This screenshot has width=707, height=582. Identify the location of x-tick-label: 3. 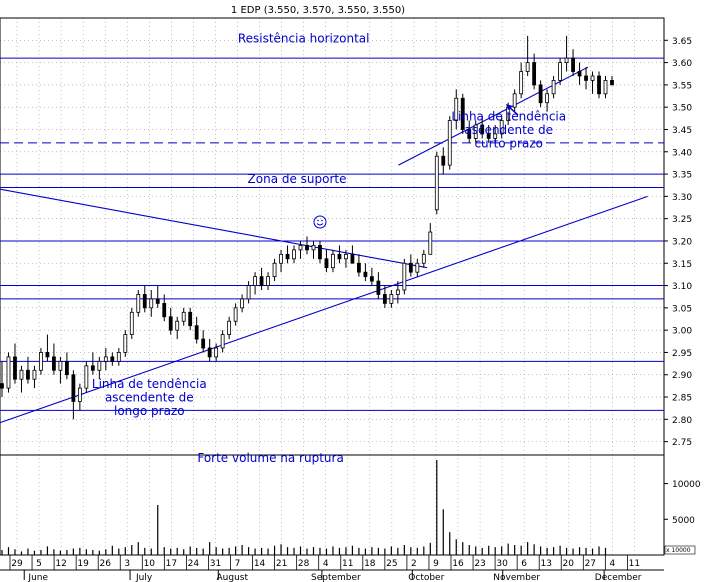
(127, 564).